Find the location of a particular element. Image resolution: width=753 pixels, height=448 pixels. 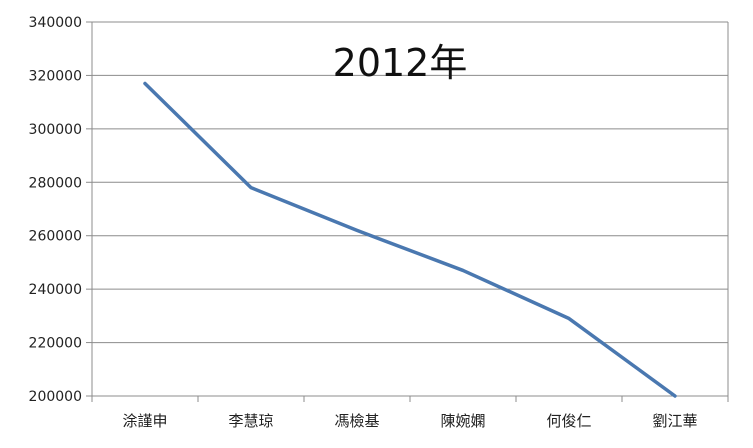

y-tick-label: 260000 is located at coordinates (55, 237).